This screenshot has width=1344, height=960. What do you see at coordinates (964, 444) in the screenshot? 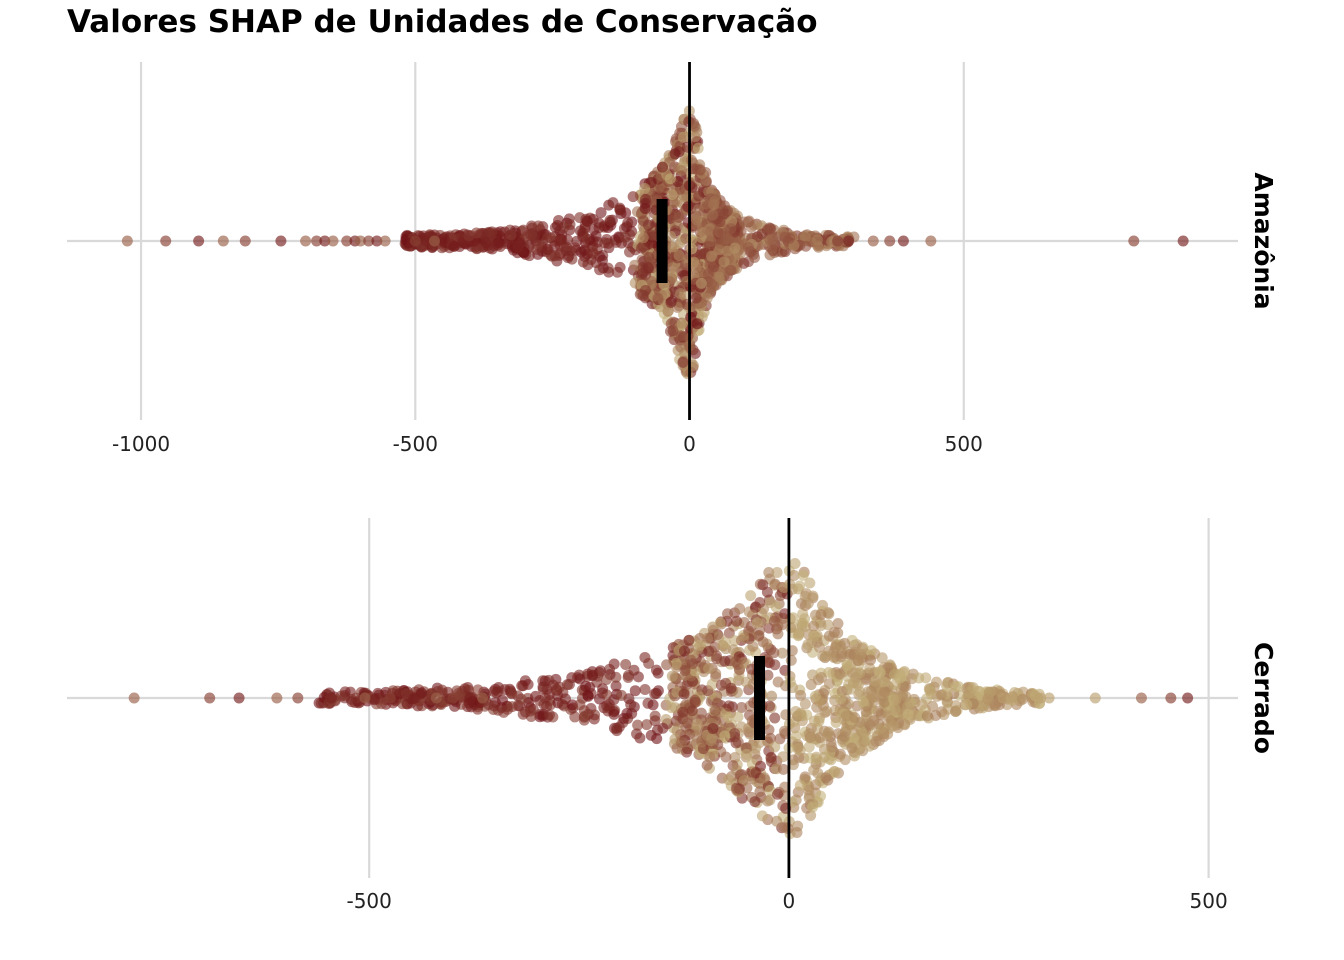
I see `x-tick-label: 500` at bounding box center [964, 444].